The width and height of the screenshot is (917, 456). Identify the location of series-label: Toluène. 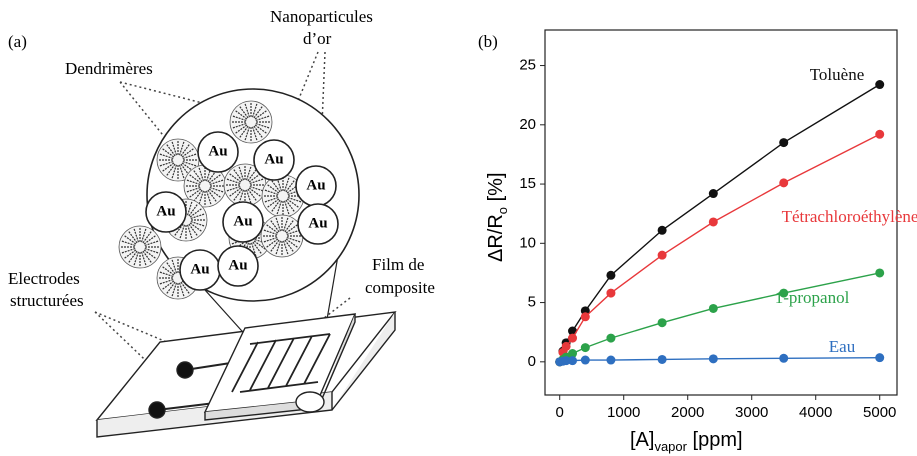
(837, 74).